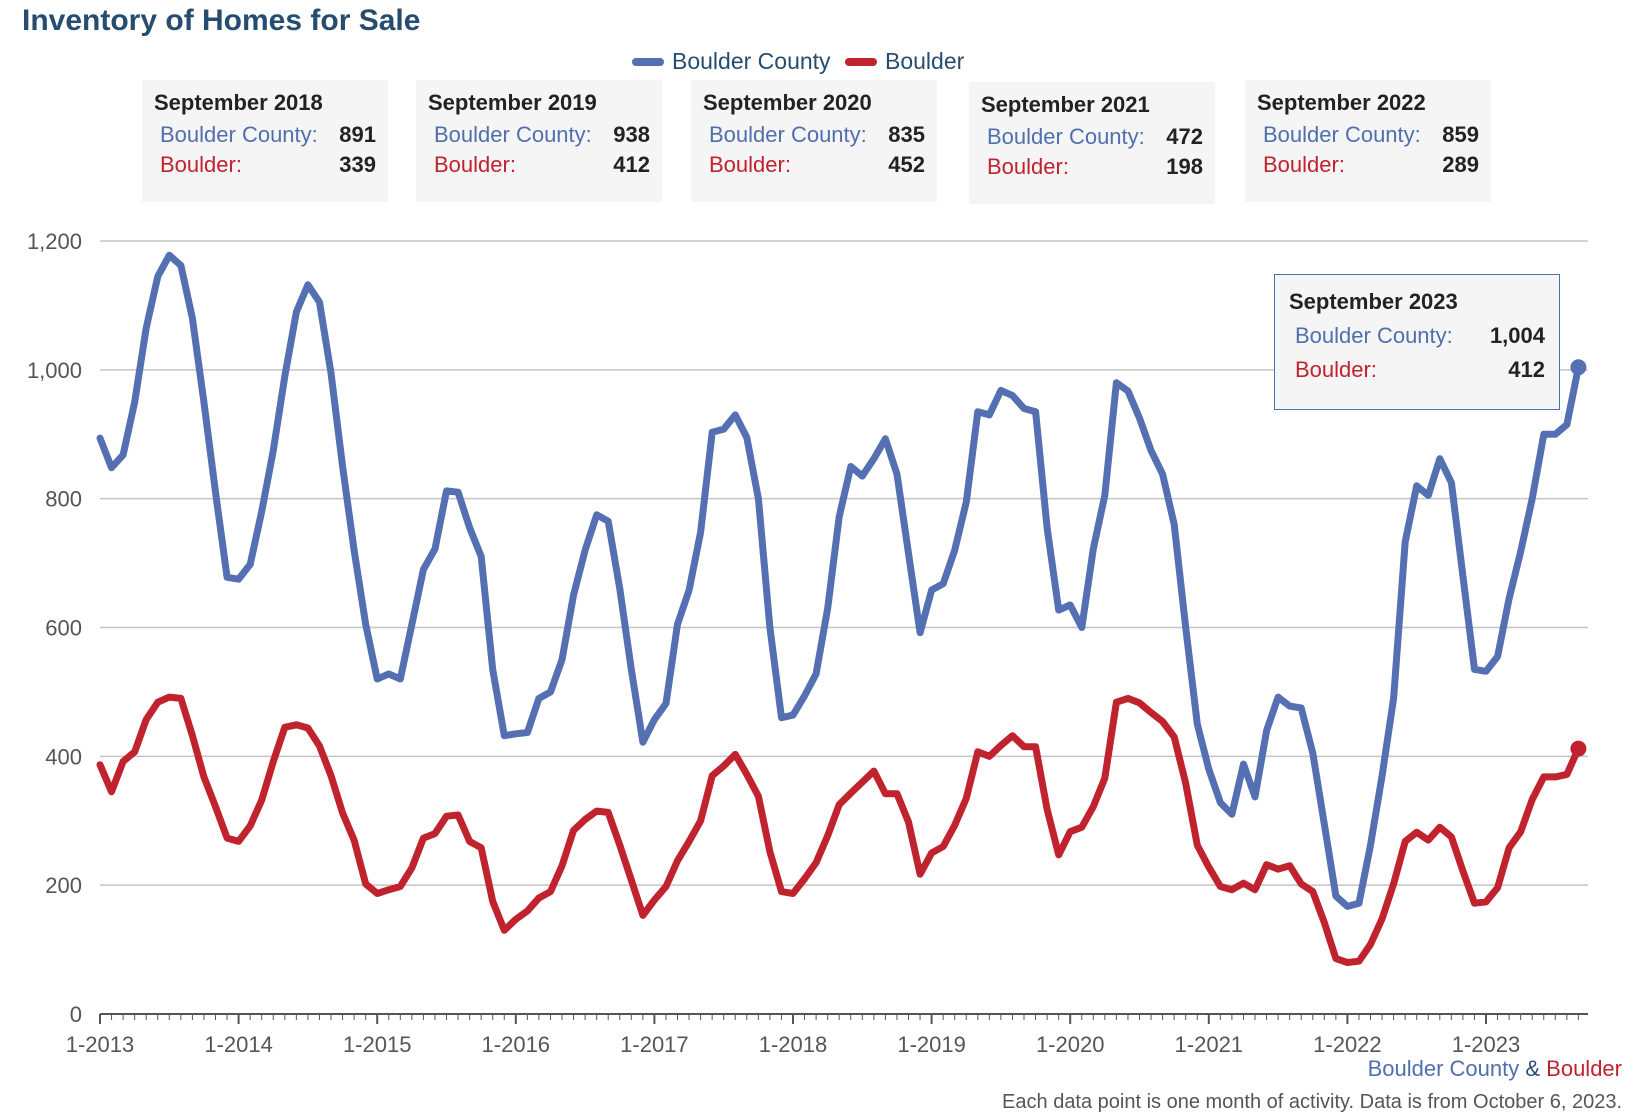  I want to click on legend: Boulder County Boulder, so click(819, 63).